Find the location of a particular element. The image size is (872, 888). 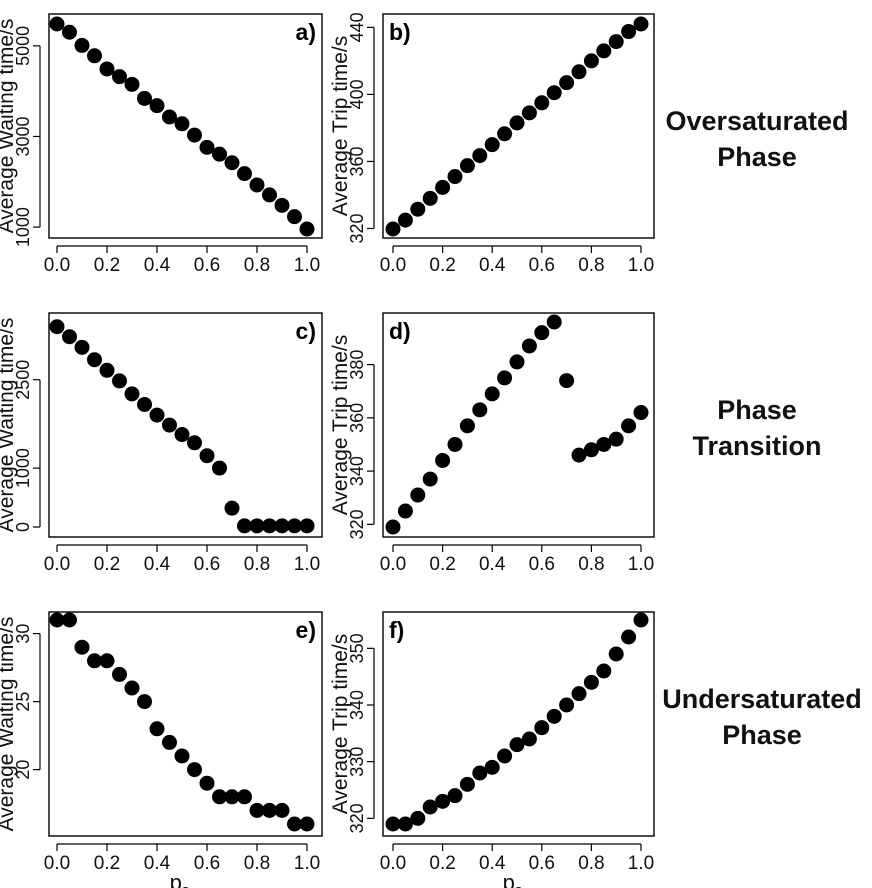

x-axis-title-sub: s is located at coordinates (186, 885).